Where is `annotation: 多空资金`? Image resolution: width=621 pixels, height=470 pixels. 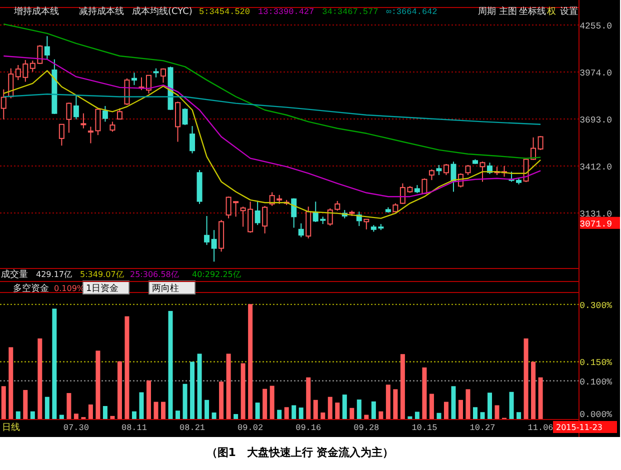
annotation: 多空资金 is located at coordinates (31, 288).